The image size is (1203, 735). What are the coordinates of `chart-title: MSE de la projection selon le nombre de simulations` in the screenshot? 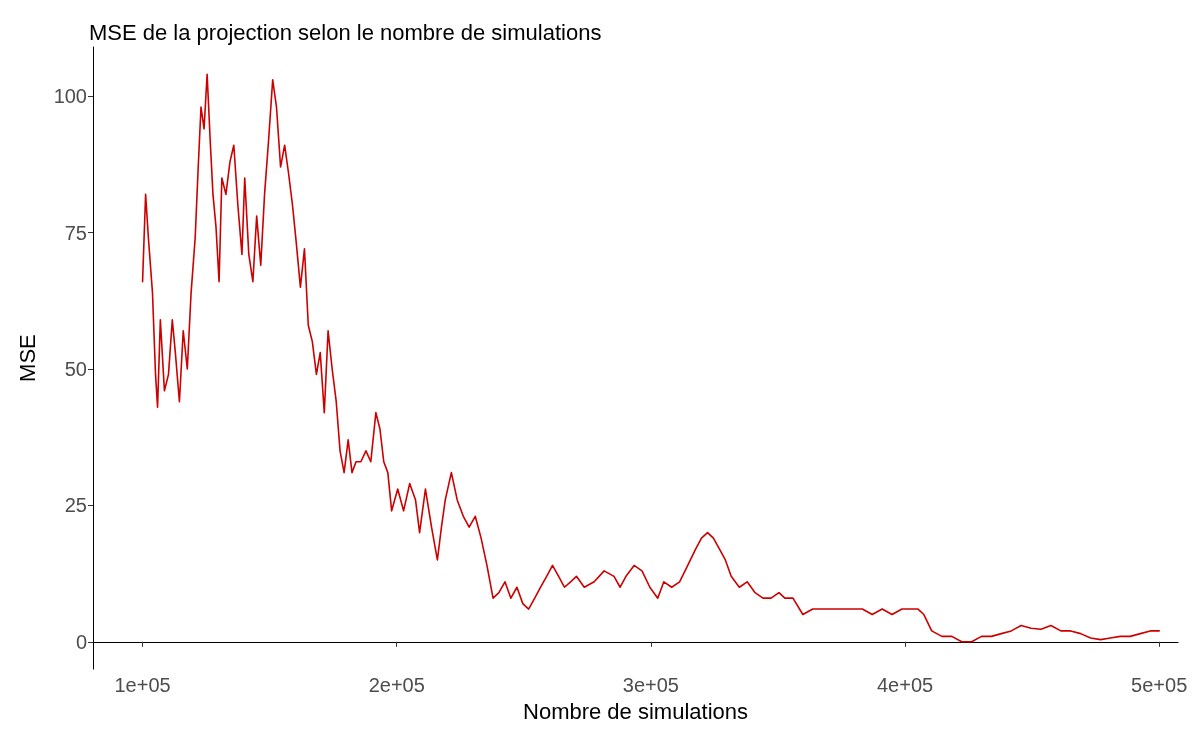 It's located at (345, 32).